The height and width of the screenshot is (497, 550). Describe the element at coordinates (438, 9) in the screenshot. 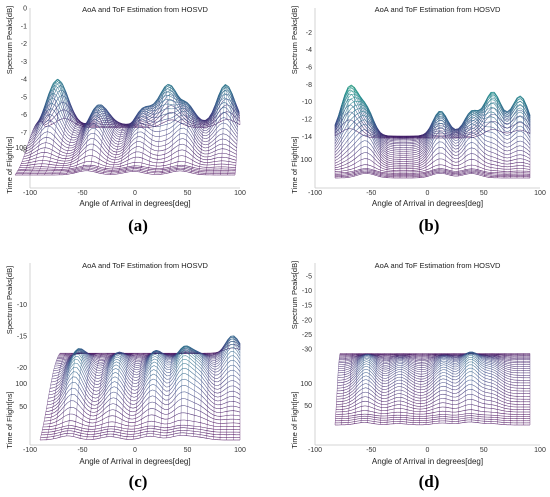

I see `chart-title: AoA and ToF Estimation from HOSVD` at that location.